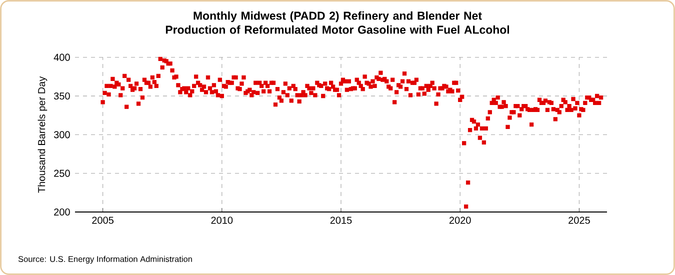 Image resolution: width=675 pixels, height=275 pixels. Describe the element at coordinates (62, 96) in the screenshot. I see `y-tick-label: 350` at that location.